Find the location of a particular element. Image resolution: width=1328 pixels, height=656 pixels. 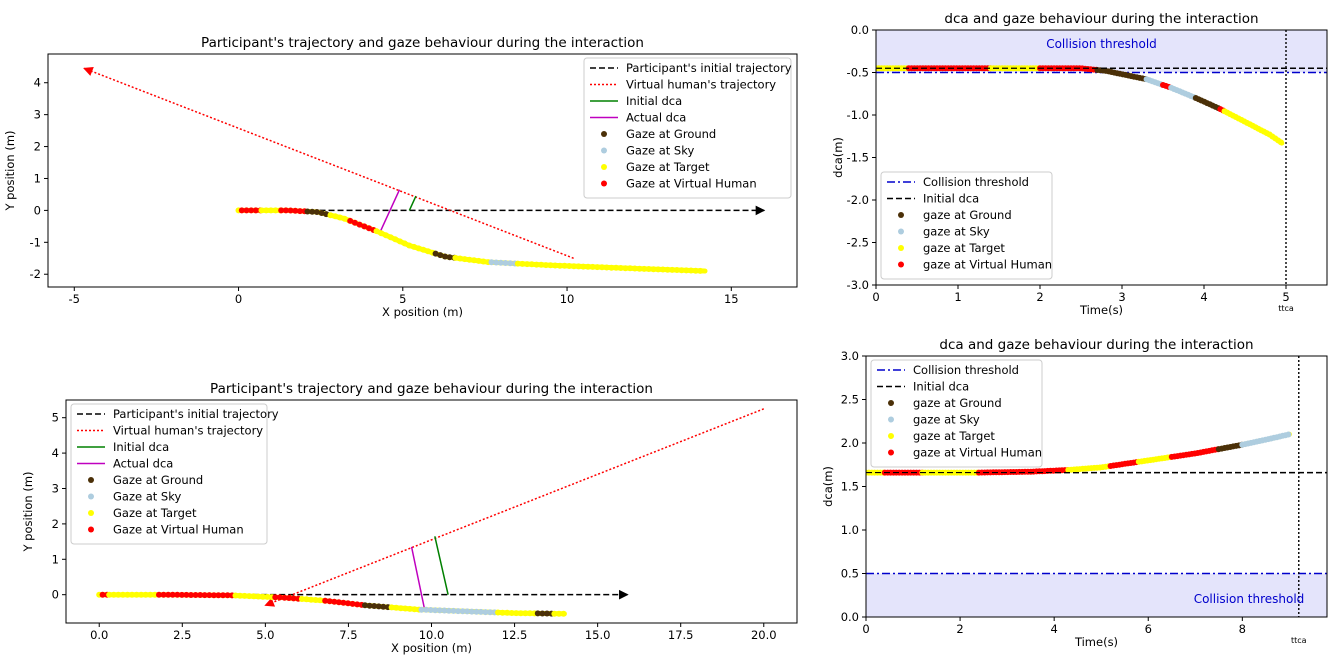

legend-label: Gaze at Sky is located at coordinates (147, 497).